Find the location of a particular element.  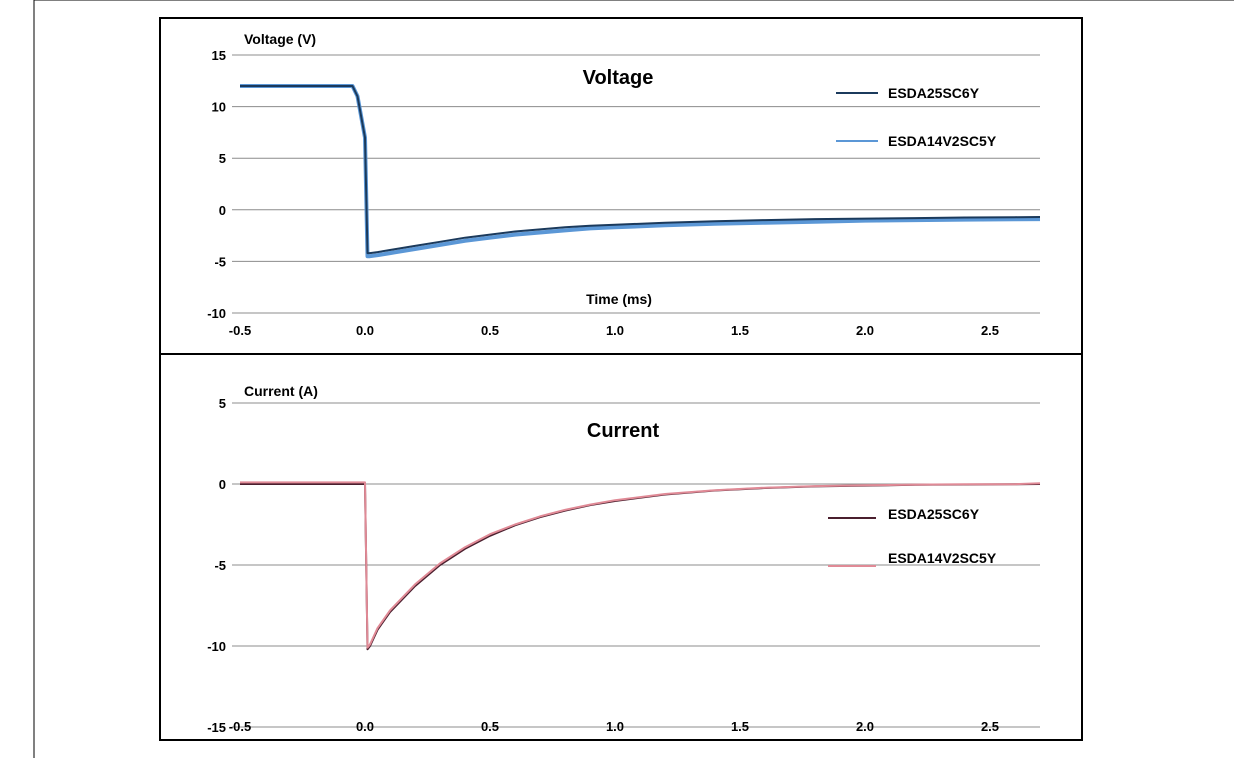

voltage-x-tick-label: 0.5 is located at coordinates (490, 330).